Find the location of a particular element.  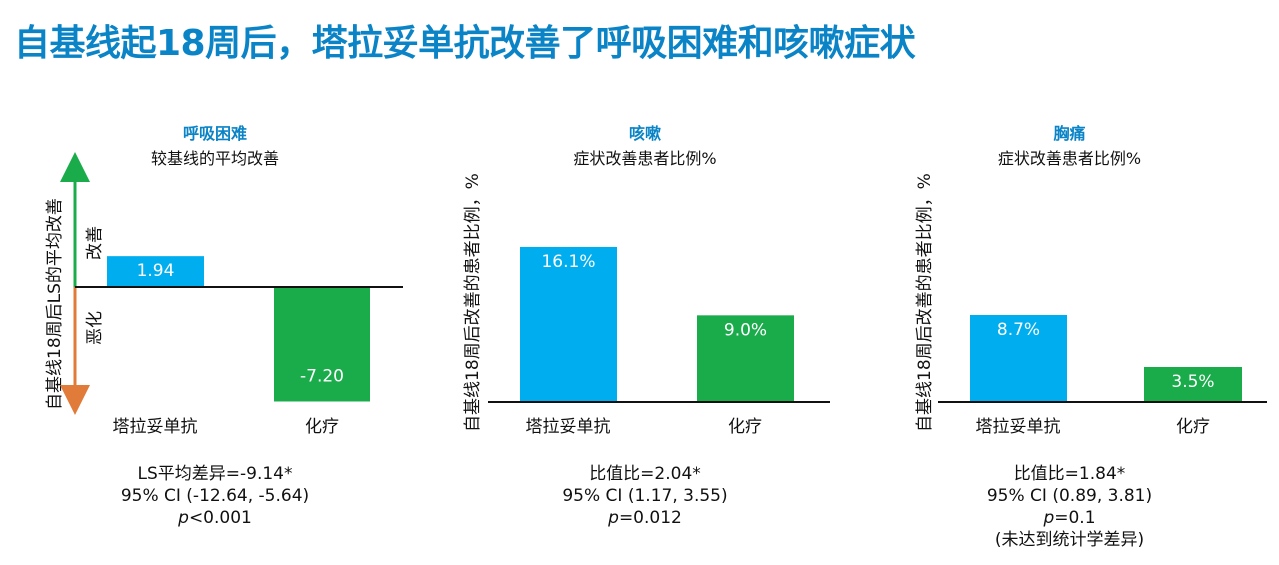

stats-line3: p=0.1 is located at coordinates (1069, 518).